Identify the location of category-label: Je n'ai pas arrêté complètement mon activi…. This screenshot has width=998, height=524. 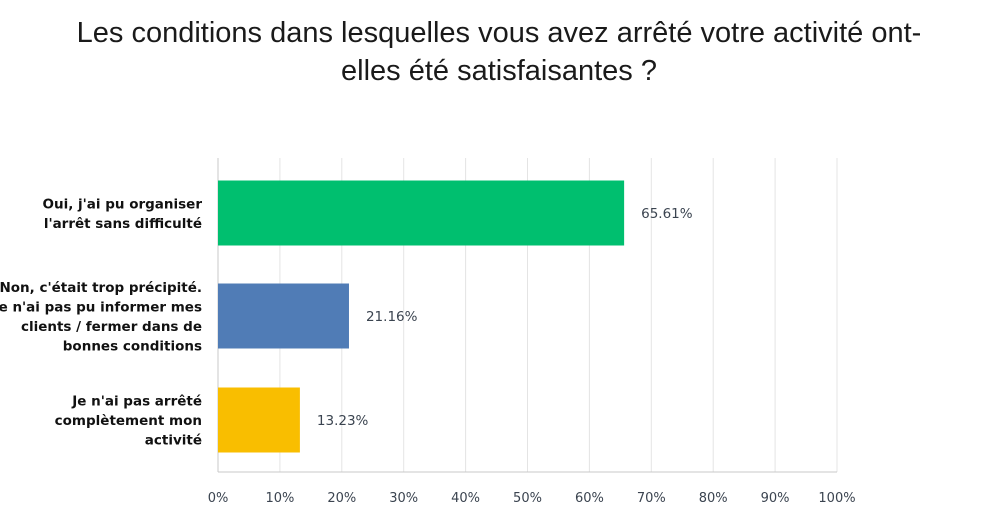
(128, 421).